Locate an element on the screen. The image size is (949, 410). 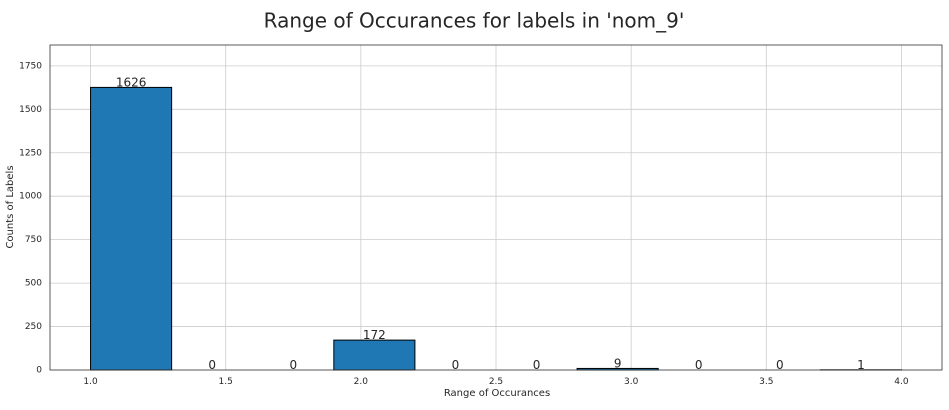
x-tick-label-3: 2.5 is located at coordinates (496, 382).